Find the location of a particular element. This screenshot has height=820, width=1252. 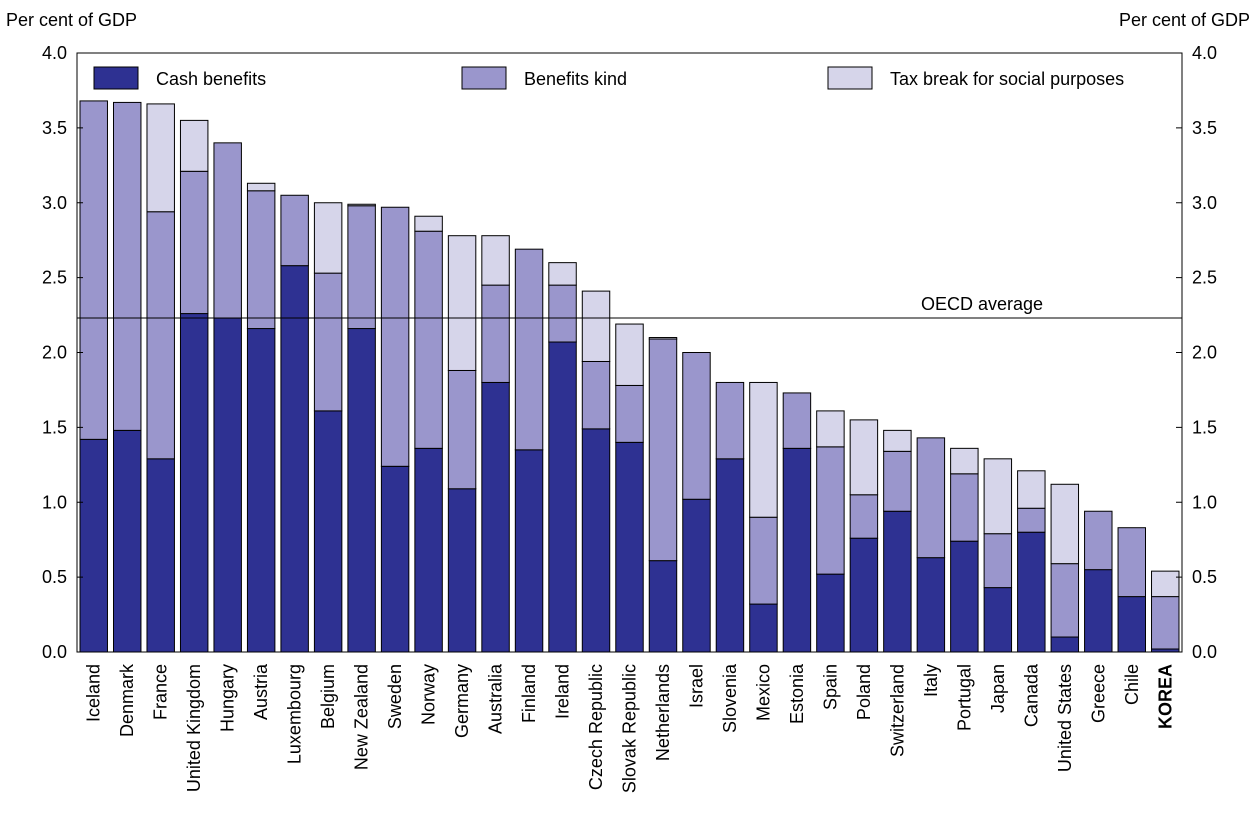

legend-swatch-tax-break is located at coordinates (850, 78).